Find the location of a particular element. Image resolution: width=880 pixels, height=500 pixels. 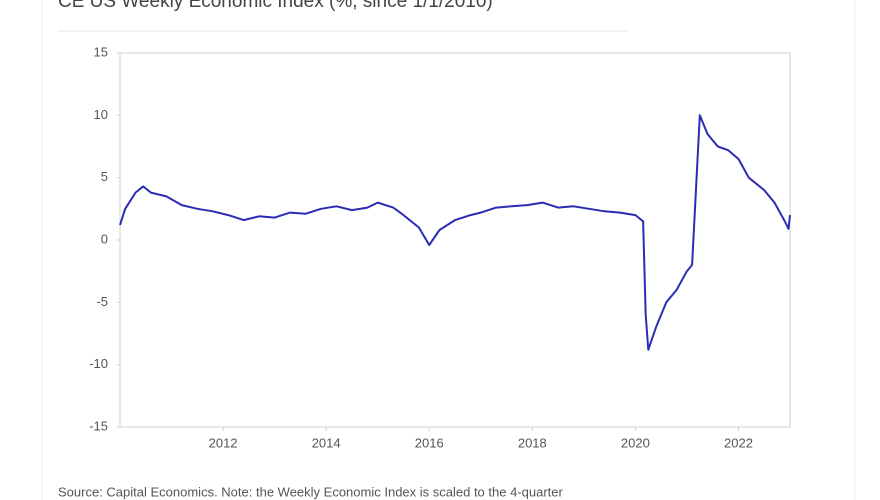

y-tick-label: -5 is located at coordinates (102, 301).